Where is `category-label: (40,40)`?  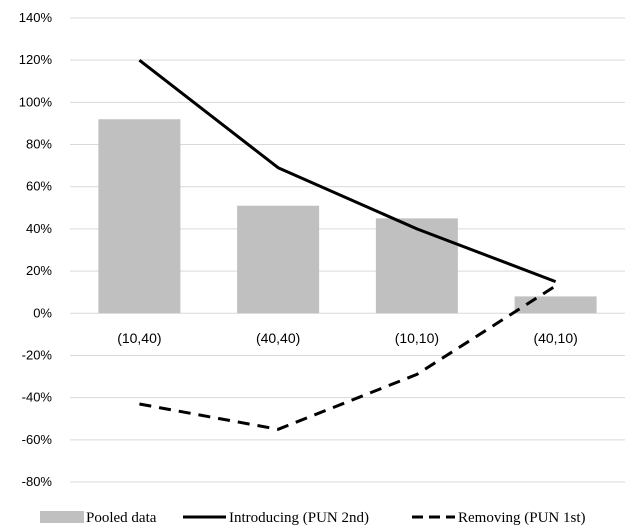
category-label: (40,40) is located at coordinates (278, 338).